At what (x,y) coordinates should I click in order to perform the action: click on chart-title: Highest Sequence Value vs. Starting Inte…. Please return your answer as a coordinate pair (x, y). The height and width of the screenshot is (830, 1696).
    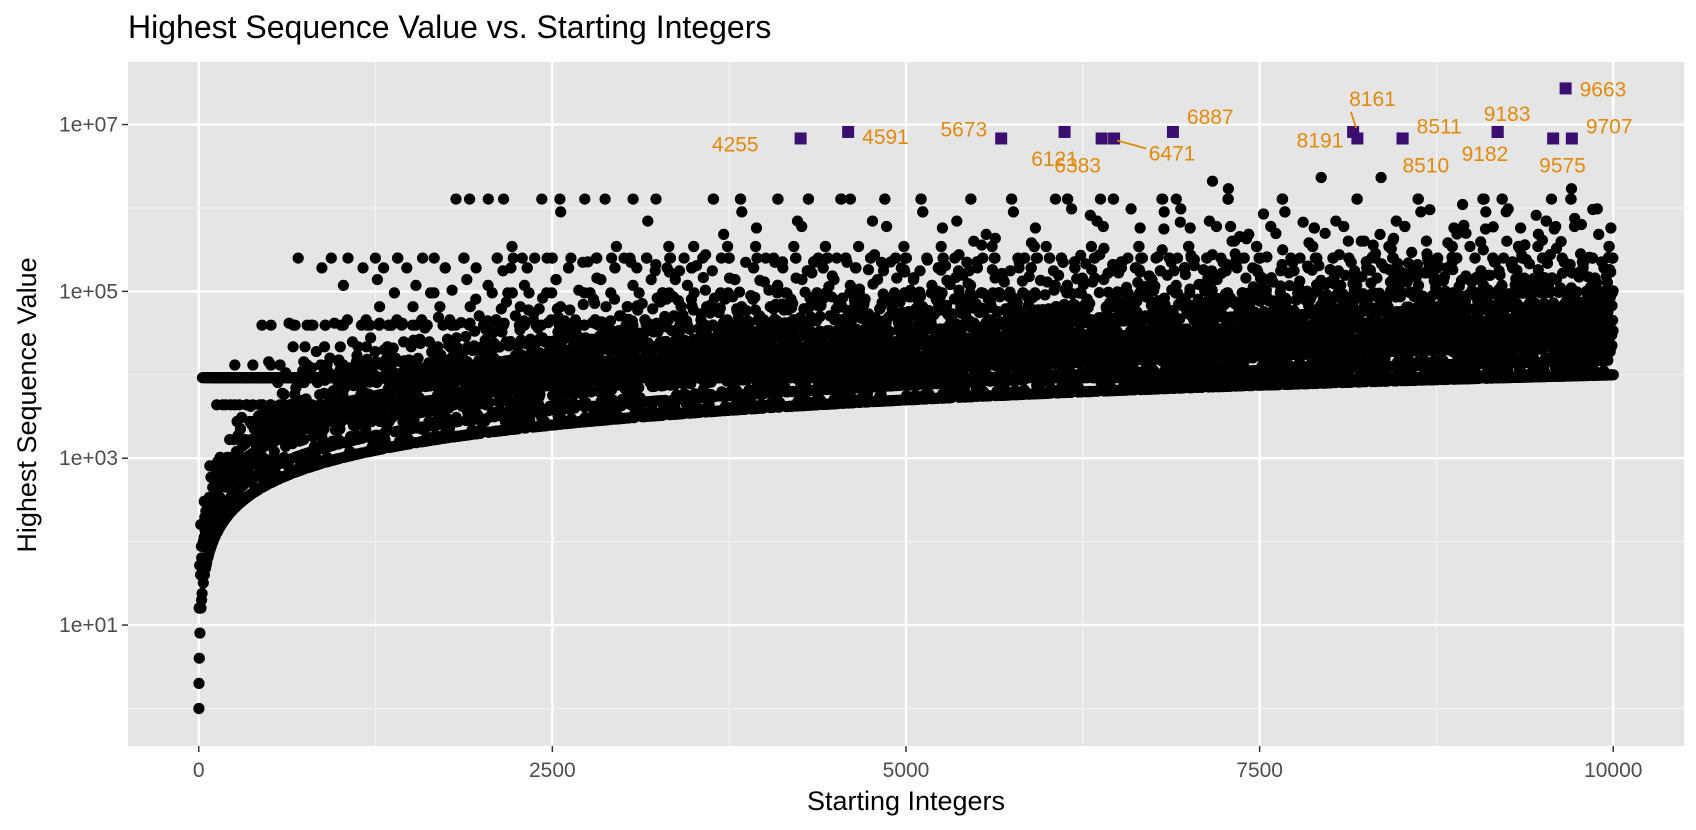
    Looking at the image, I should click on (449, 27).